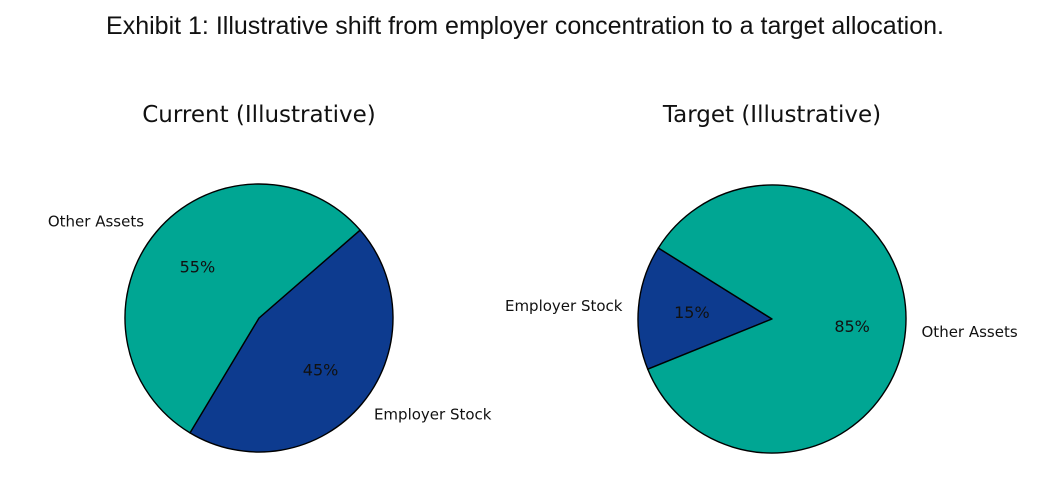  What do you see at coordinates (198, 266) in the screenshot?
I see `slice-percent-label: 55%` at bounding box center [198, 266].